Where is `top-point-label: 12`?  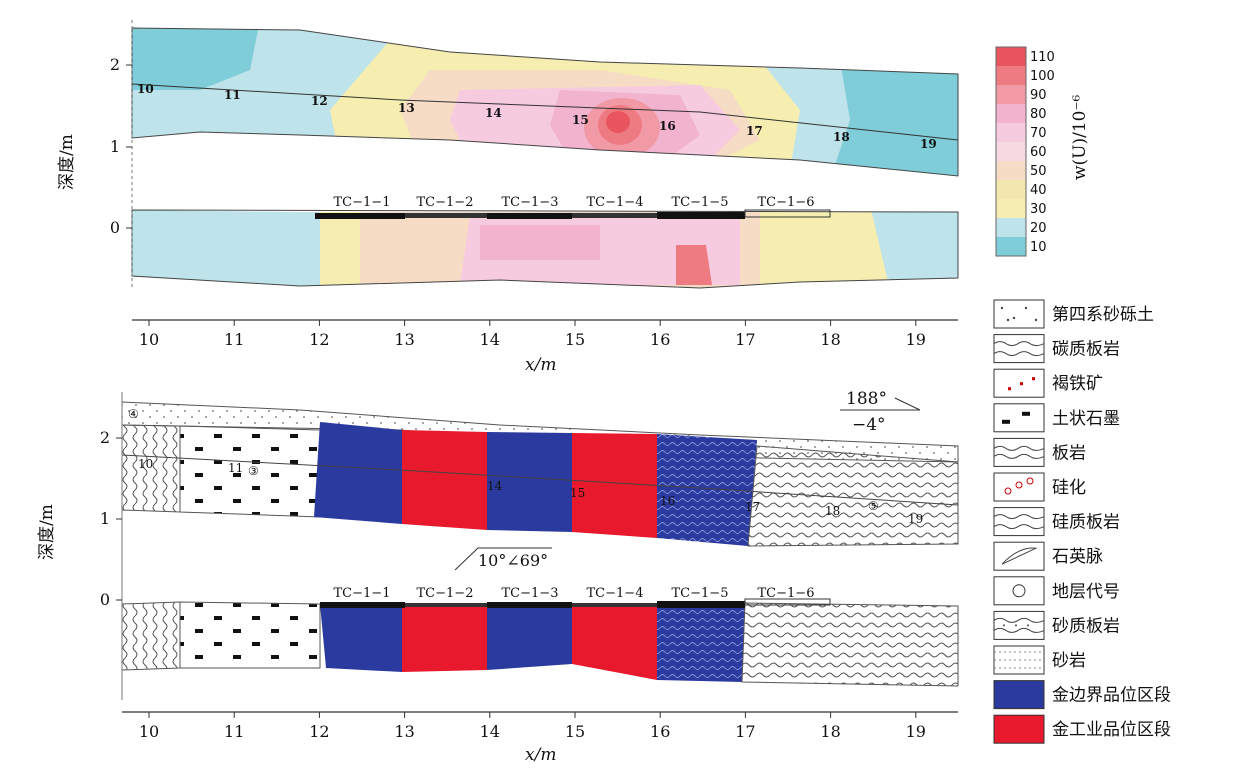
top-point-label: 12 is located at coordinates (319, 101).